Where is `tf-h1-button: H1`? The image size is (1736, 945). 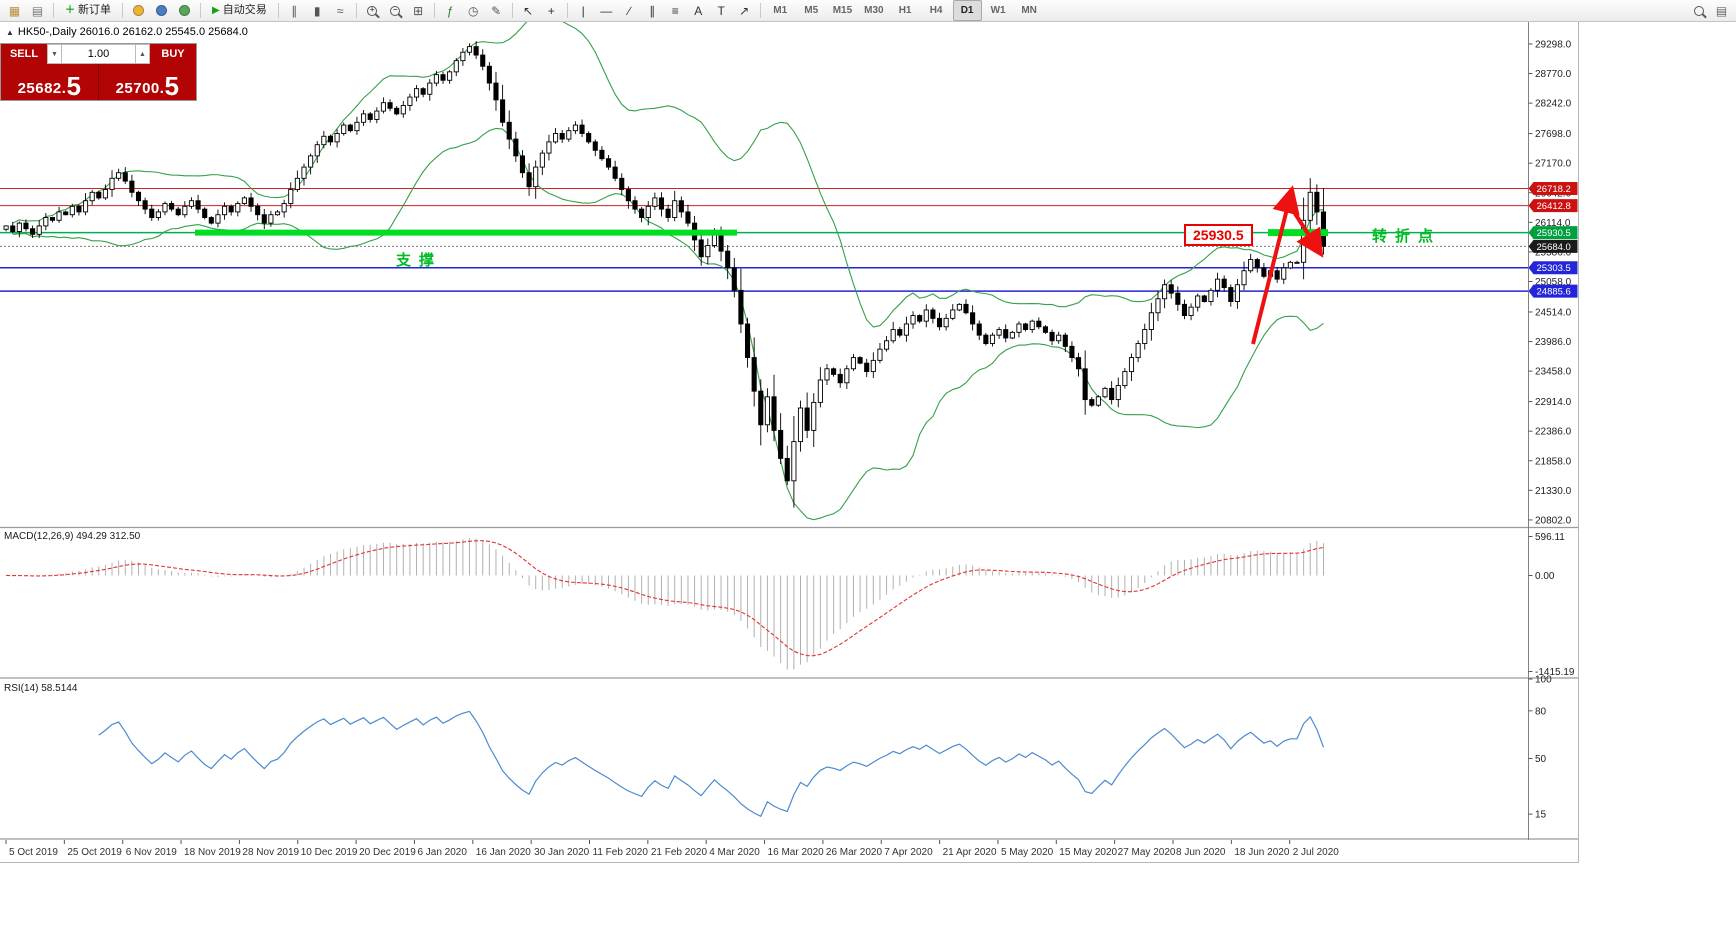
tf-h1-button: H1 is located at coordinates (905, 10).